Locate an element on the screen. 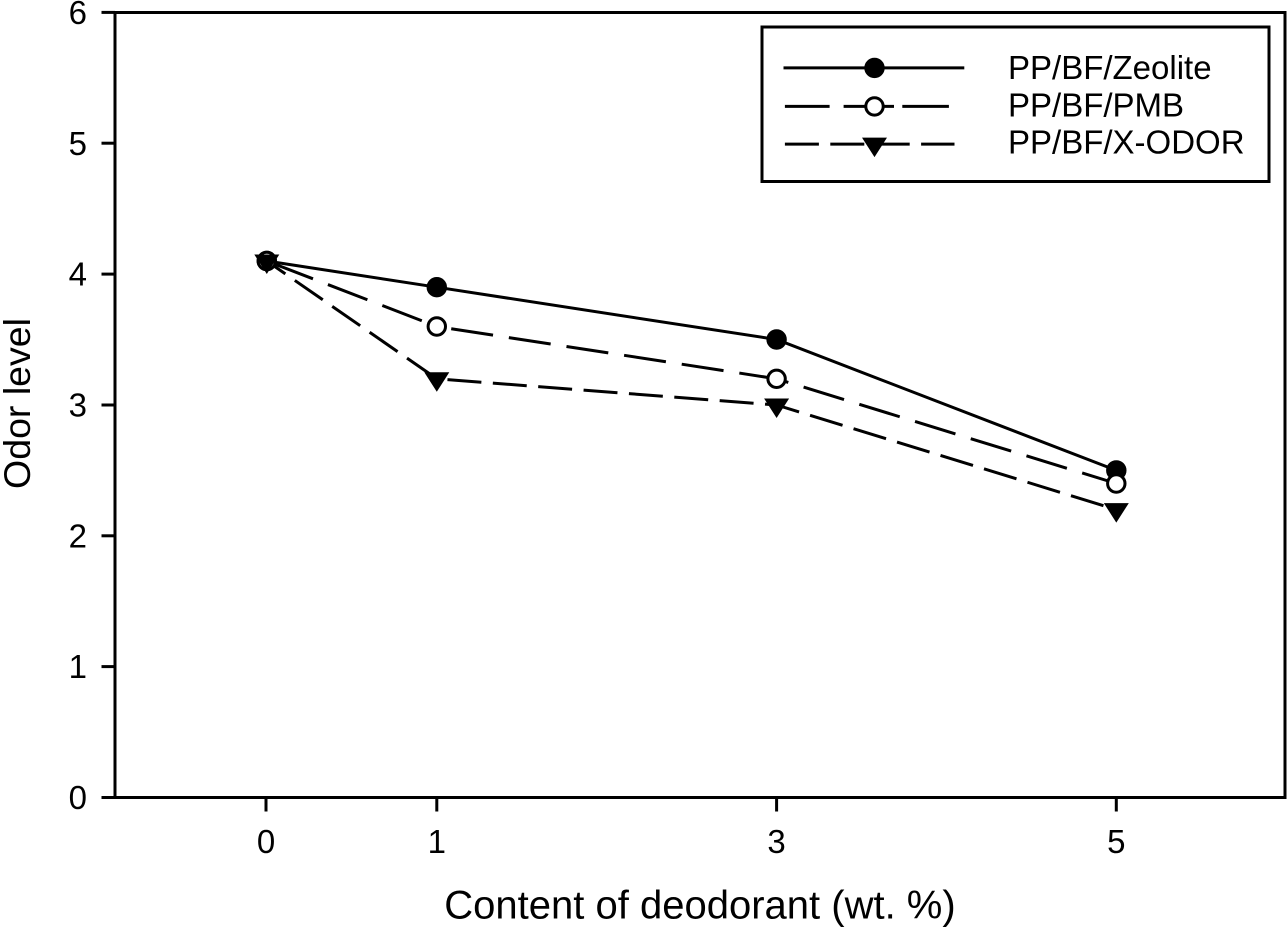  svg-text: PP/BF/Zeolite is located at coordinates (1110, 67).